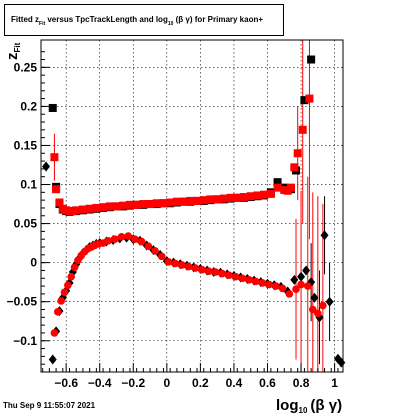 The width and height of the screenshot is (400, 414). What do you see at coordinates (200, 383) in the screenshot?
I see `x-tick-label: 0.2` at bounding box center [200, 383].